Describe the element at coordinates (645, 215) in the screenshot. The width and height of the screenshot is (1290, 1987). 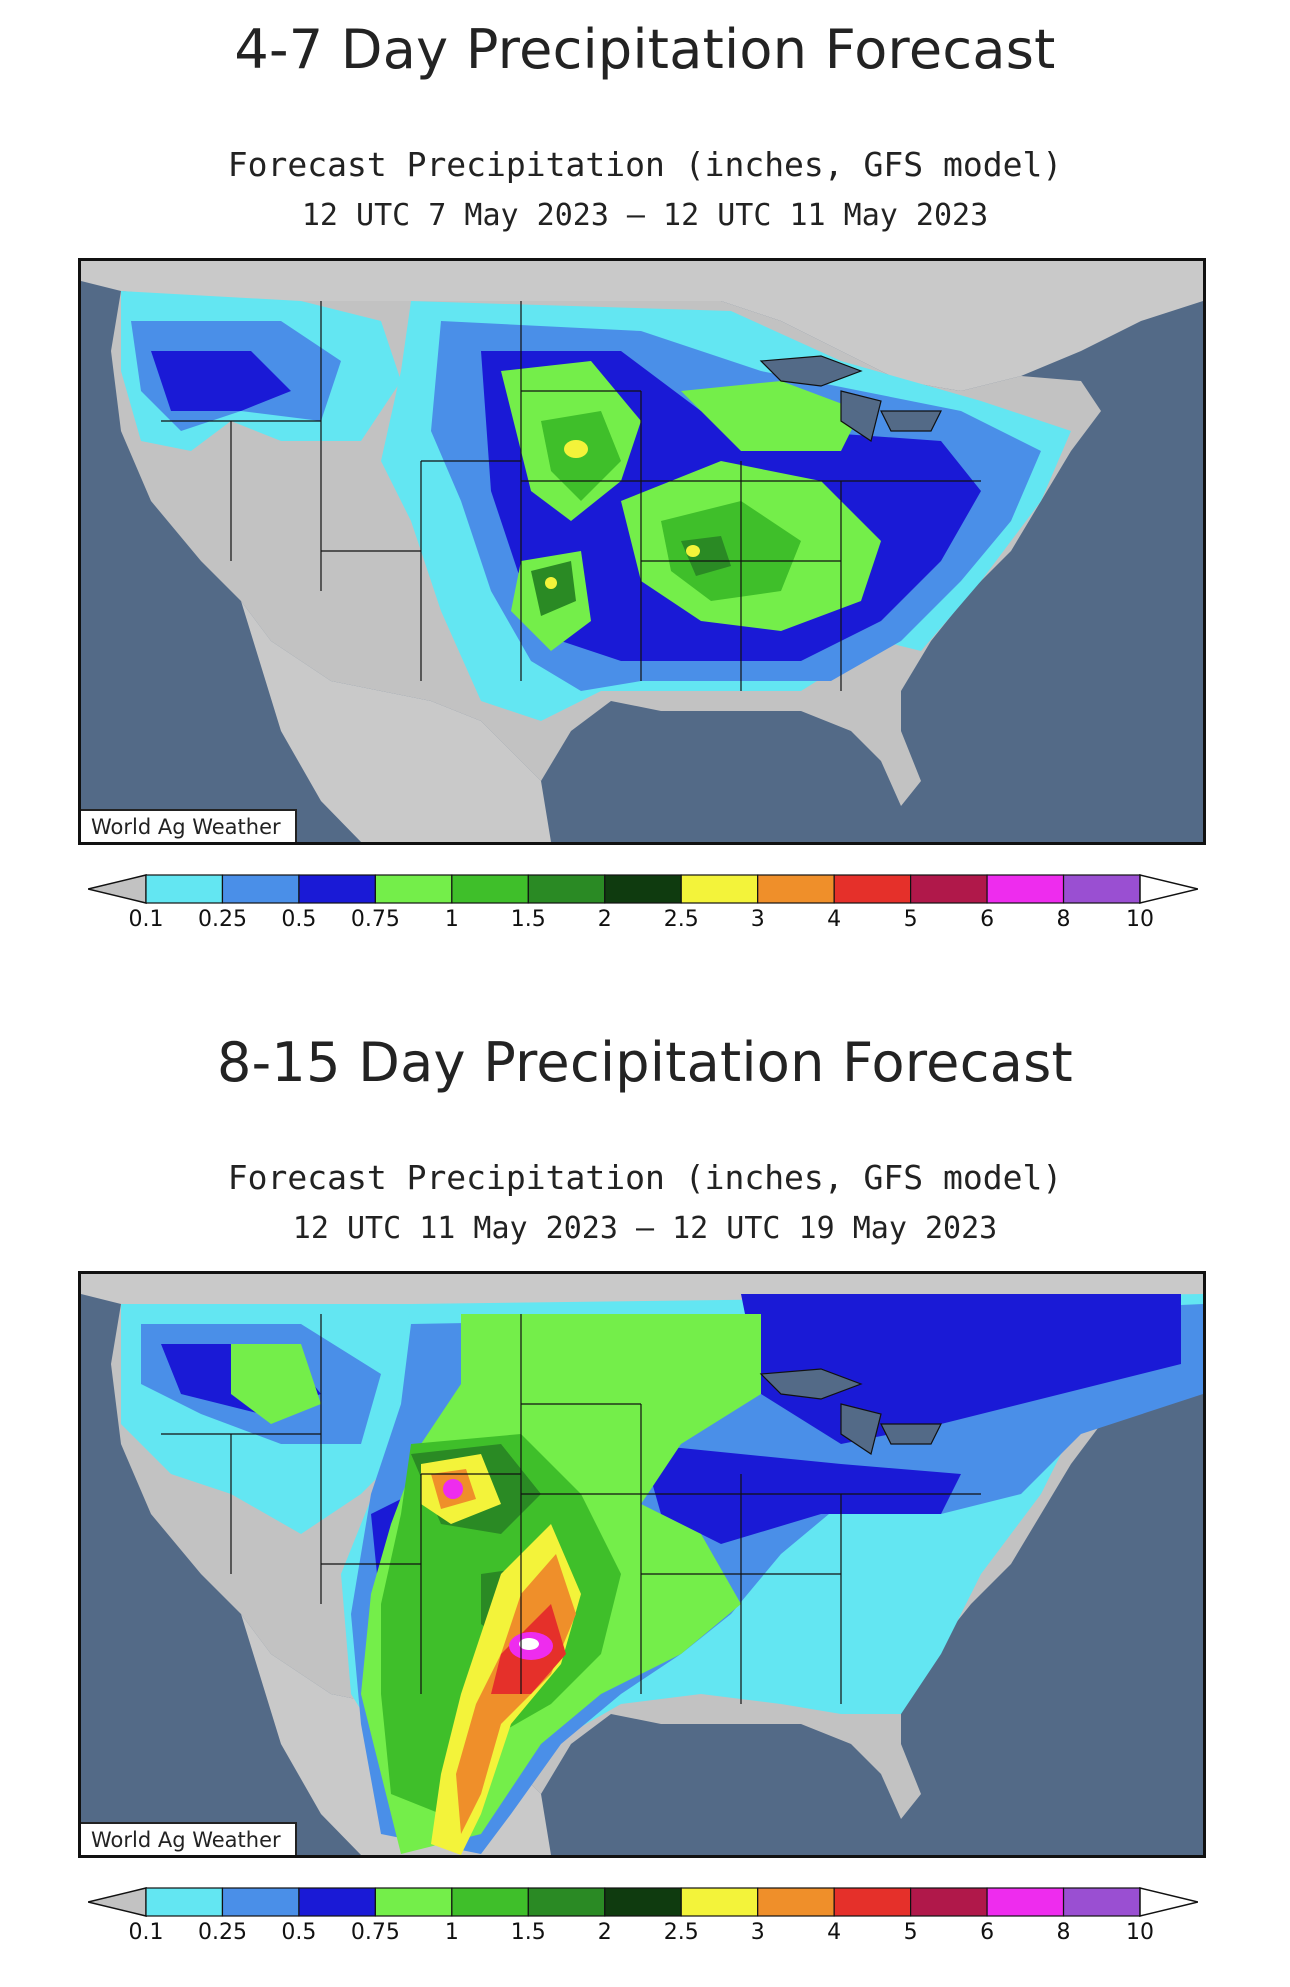
I see `forecast-period: 12 UTC 7 May 2023 – 12 UTC 11 May 2023` at that location.